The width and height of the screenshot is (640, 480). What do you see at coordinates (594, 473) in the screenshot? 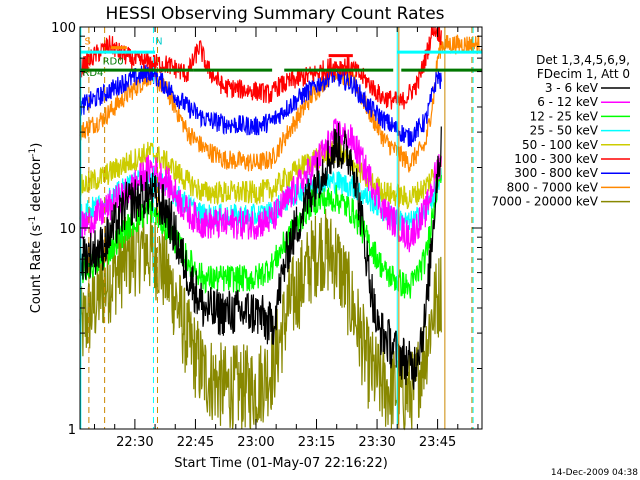
I see `footer-timestamp: 14-Dec-2009 04:38` at bounding box center [594, 473].